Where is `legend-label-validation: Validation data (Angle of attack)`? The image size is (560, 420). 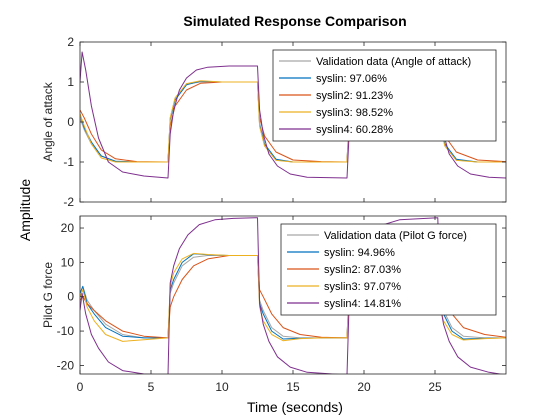 legend-label-validation: Validation data (Angle of attack) is located at coordinates (393, 62).